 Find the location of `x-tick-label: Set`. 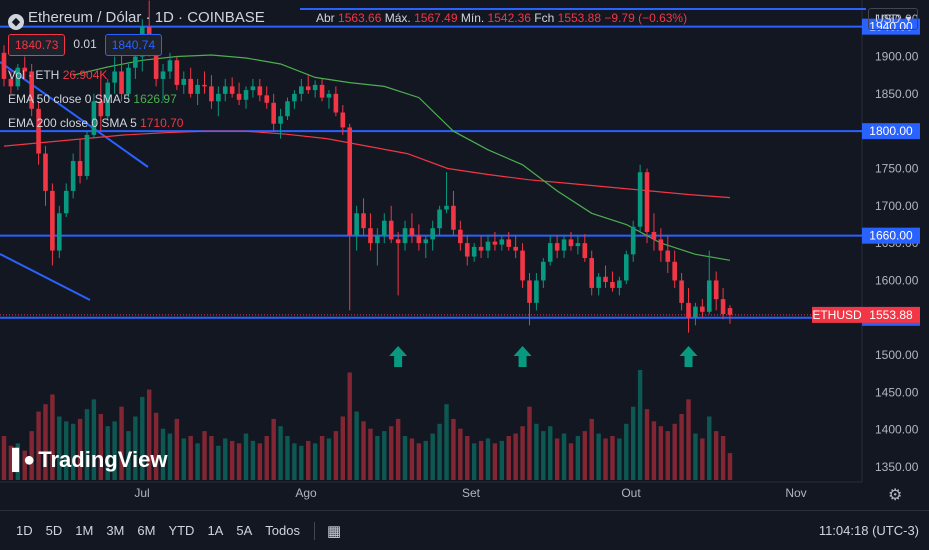

x-tick-label: Set is located at coordinates (471, 493).